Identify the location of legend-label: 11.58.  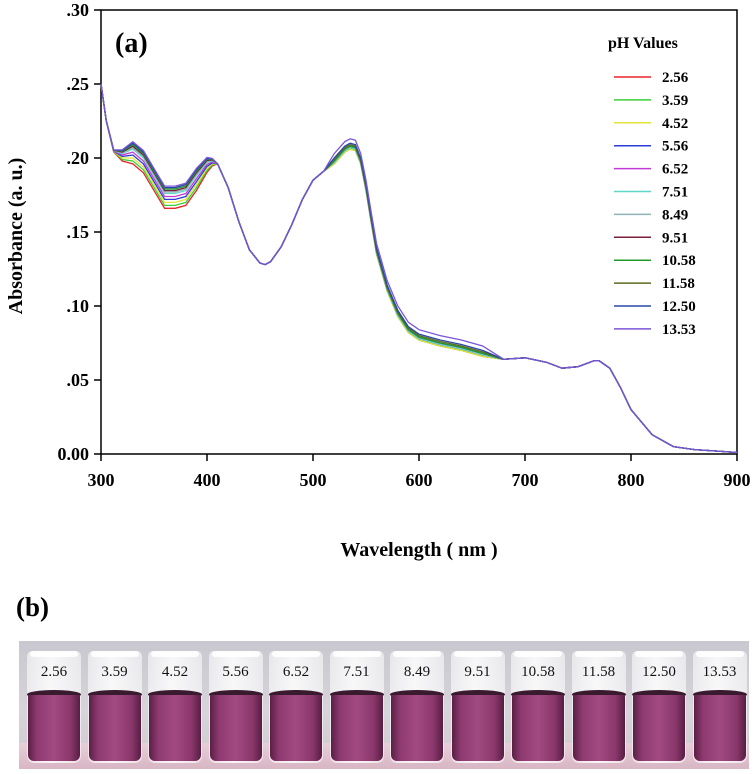
(678, 284).